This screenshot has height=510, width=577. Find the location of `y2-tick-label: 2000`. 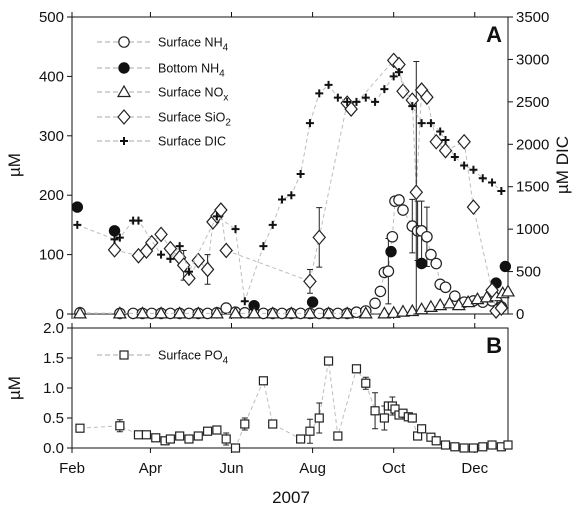

y2-tick-label: 2000 is located at coordinates (532, 144).